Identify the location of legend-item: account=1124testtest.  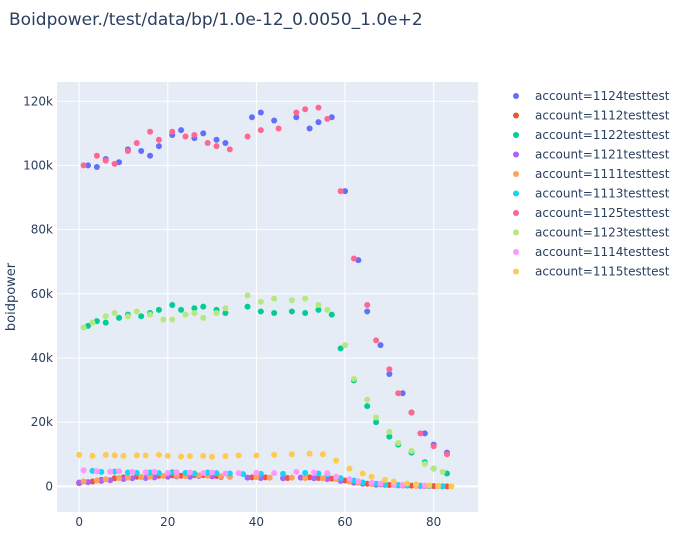
(591, 96).